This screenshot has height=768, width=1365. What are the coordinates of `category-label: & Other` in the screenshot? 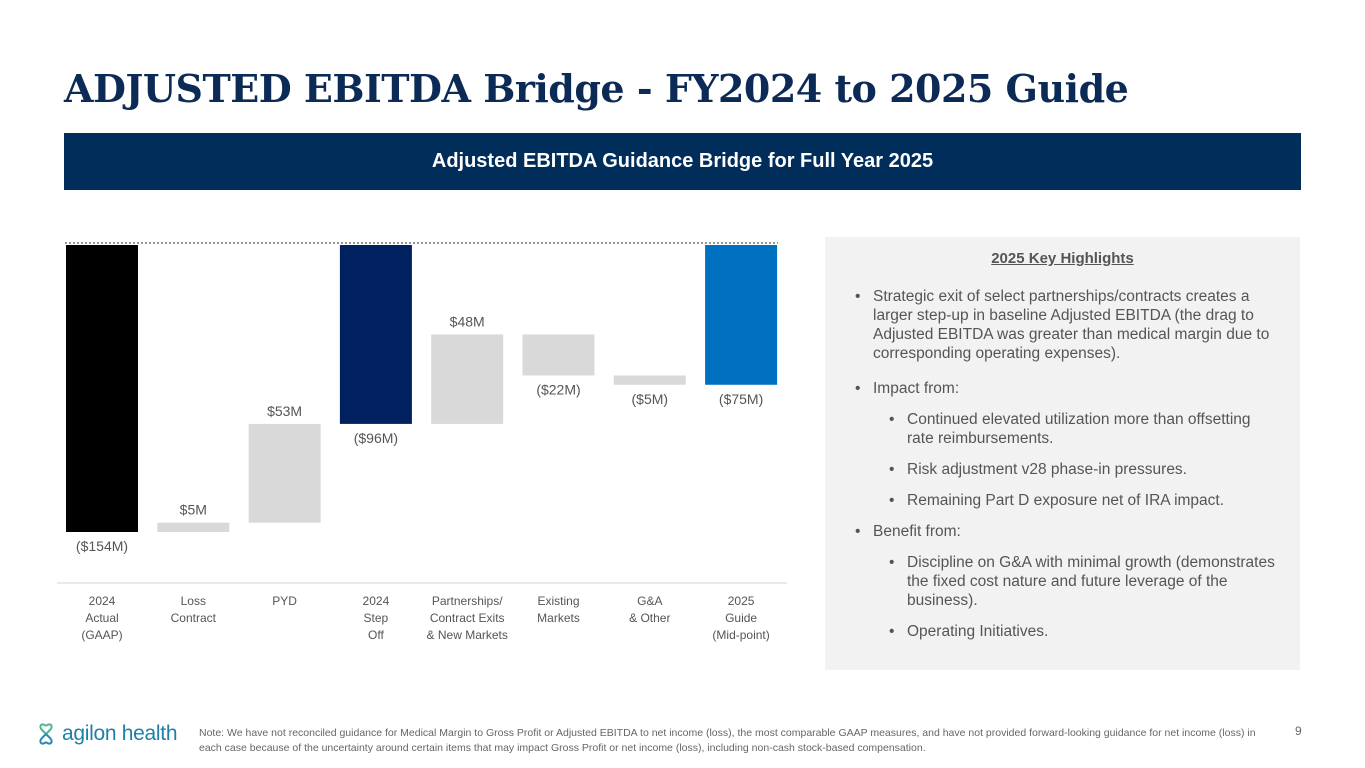 It's located at (649, 618).